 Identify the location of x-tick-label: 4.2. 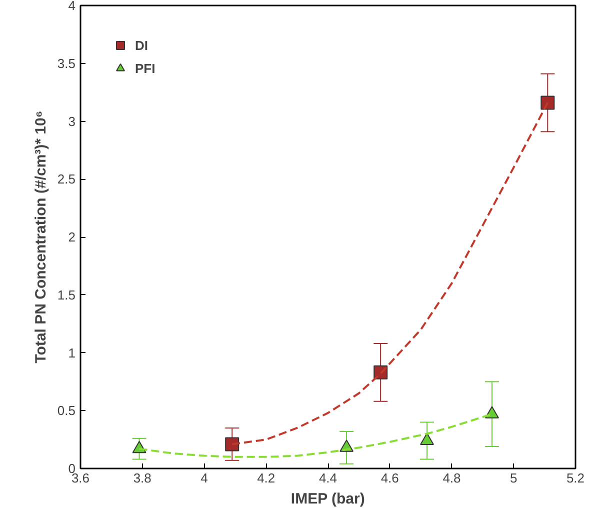
(266, 478).